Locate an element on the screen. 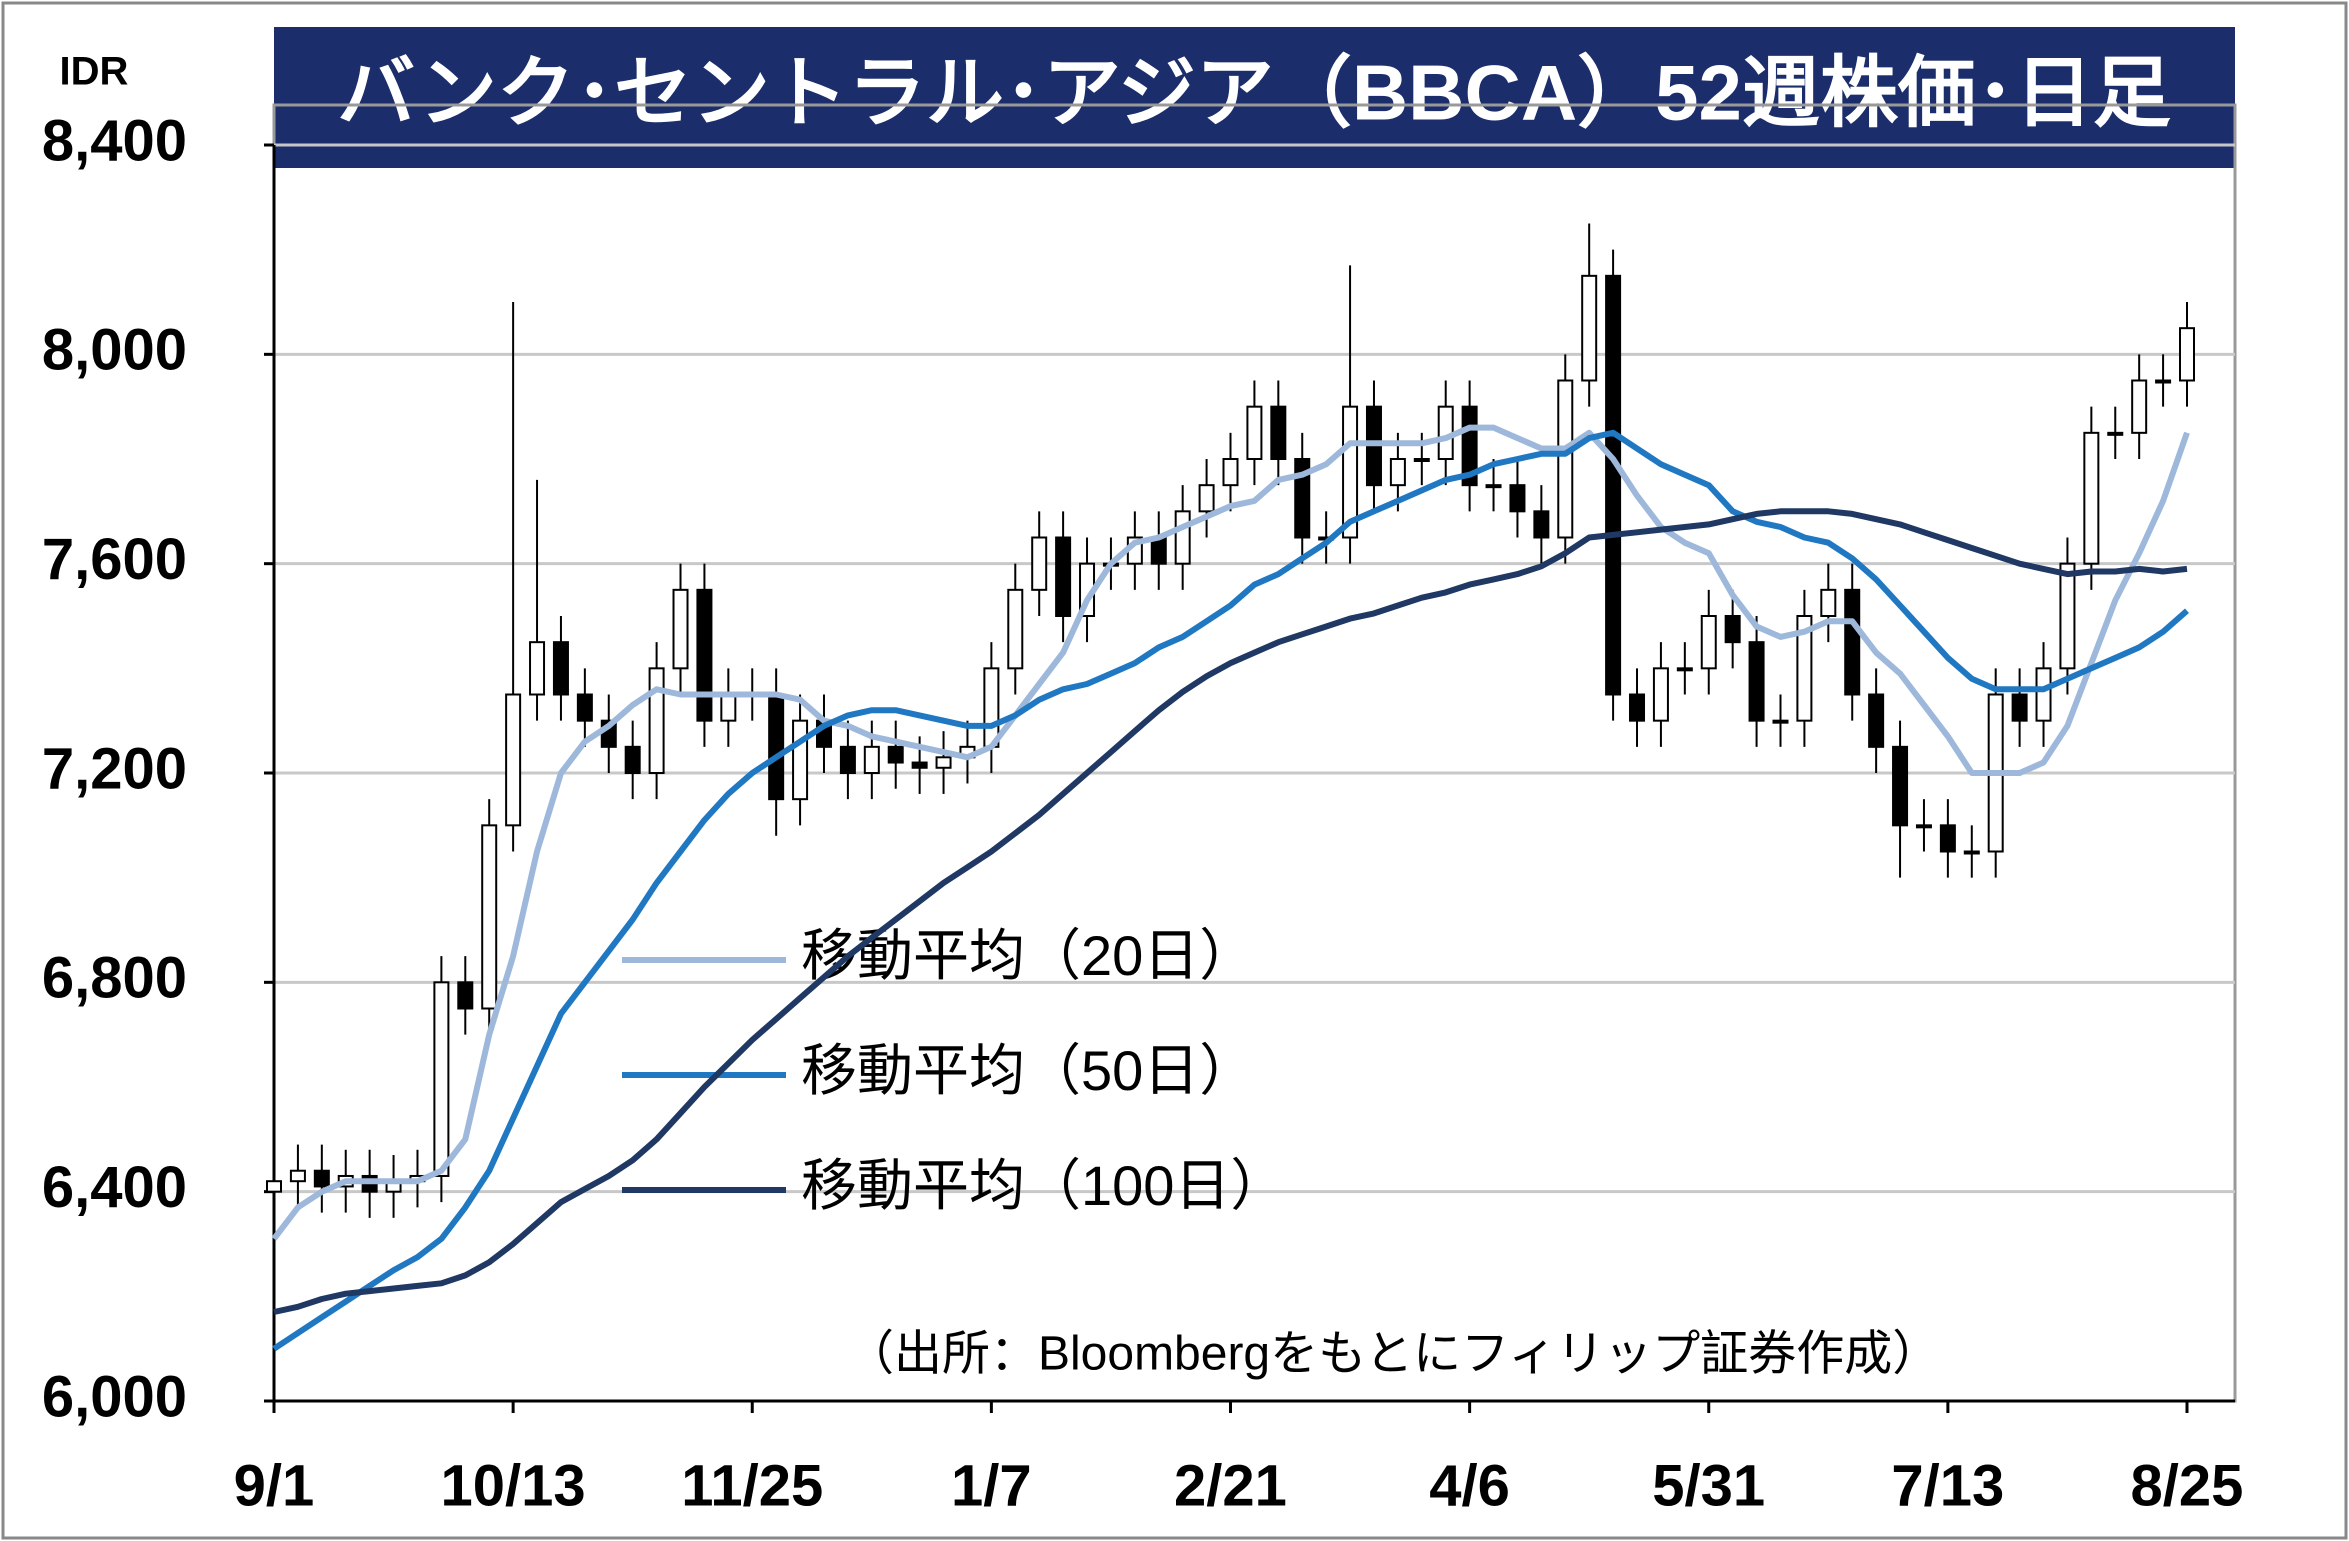 This screenshot has width=2349, height=1541. x-tick-label: 4/6 is located at coordinates (1469, 1485).